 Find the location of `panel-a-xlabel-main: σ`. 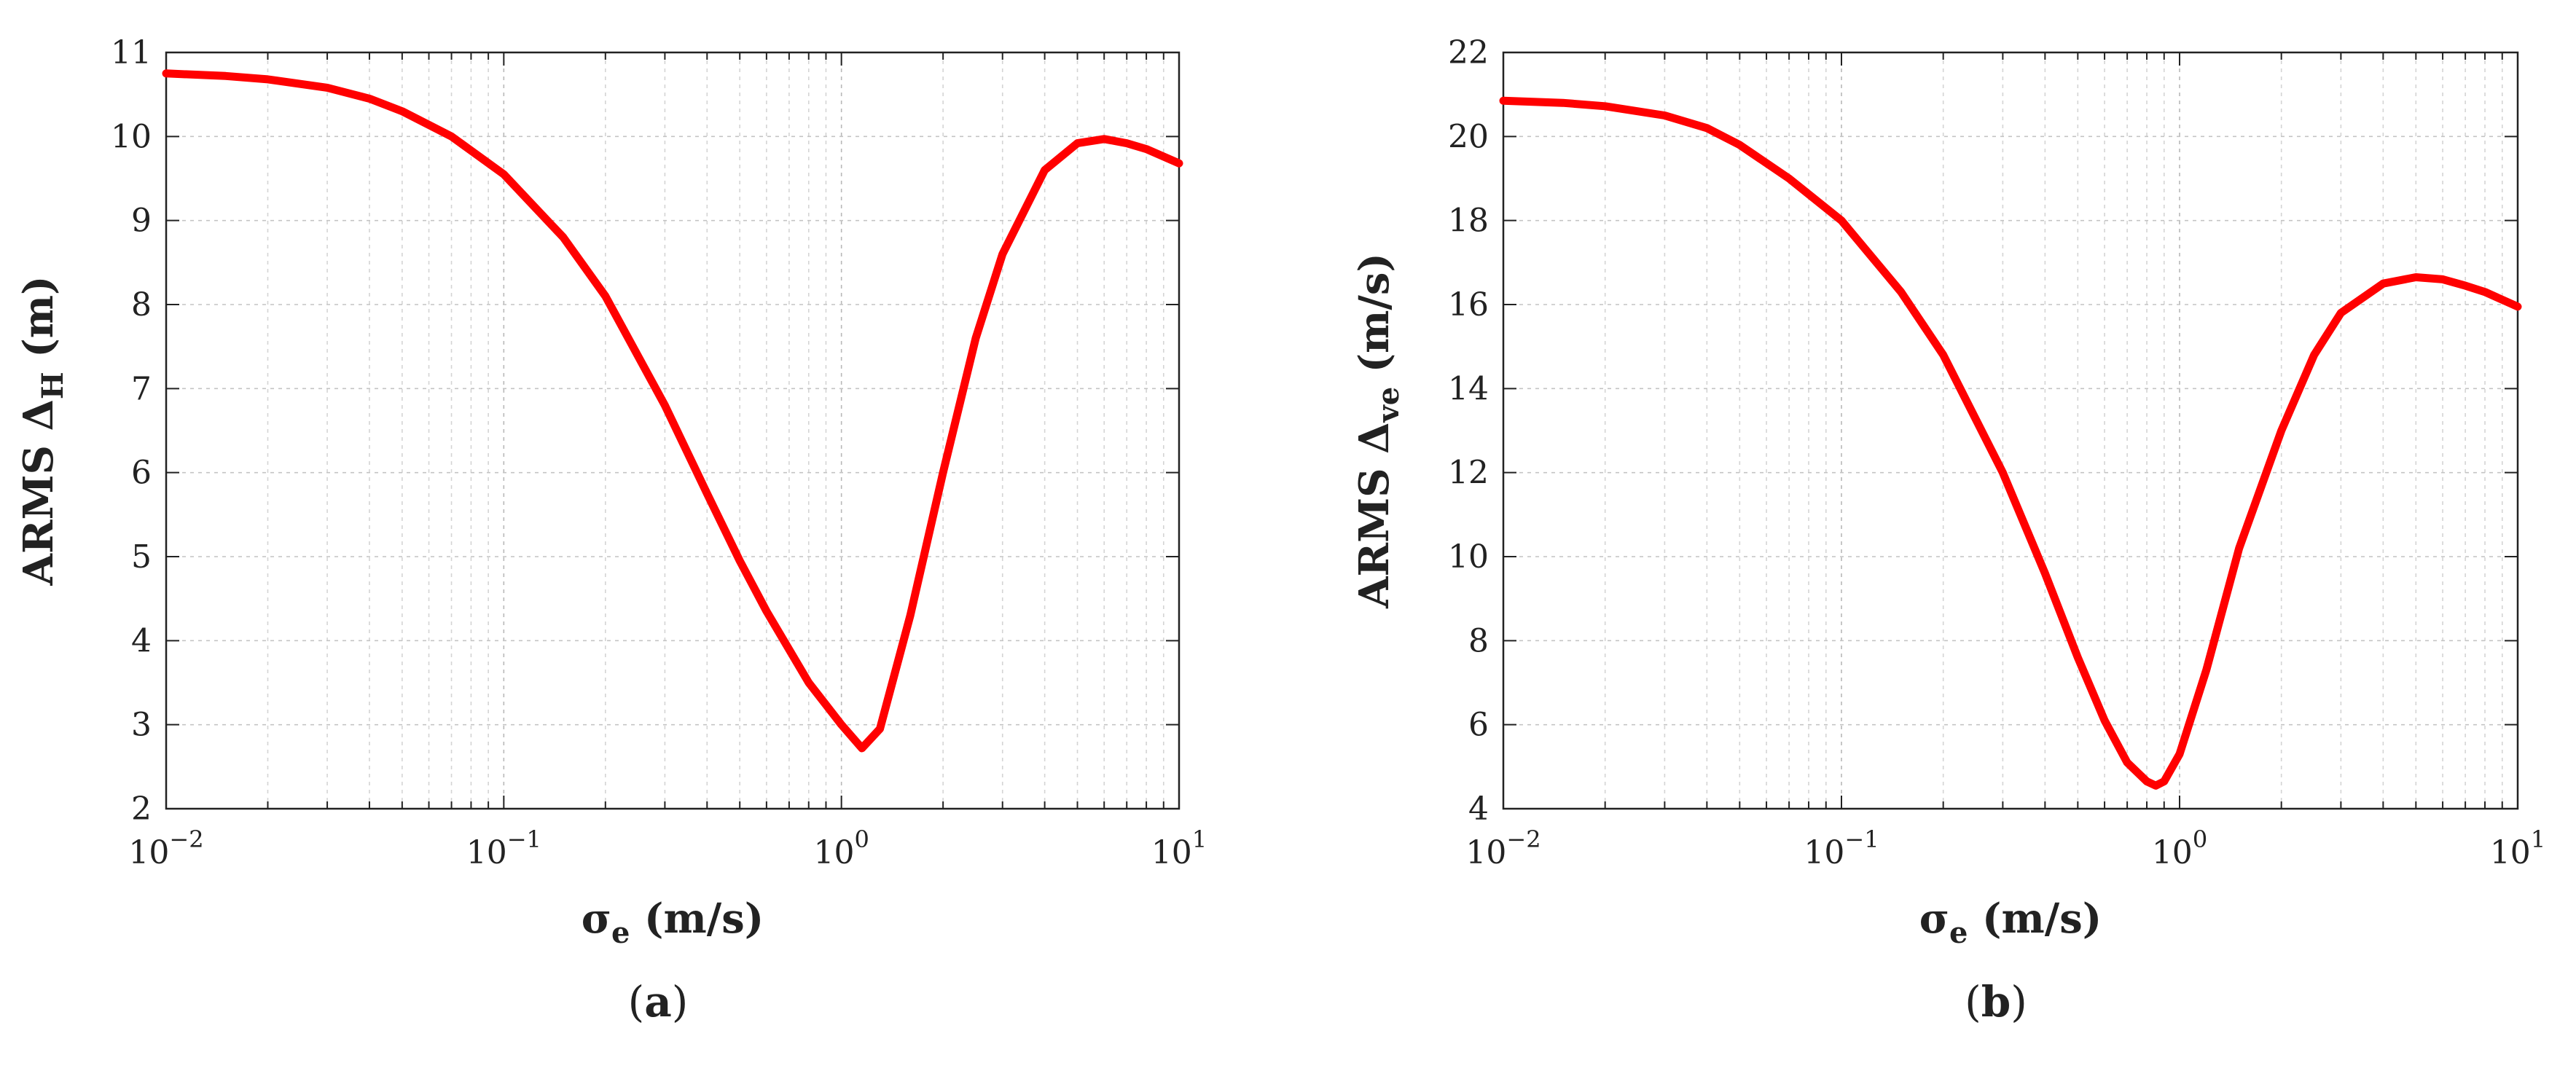

panel-a-xlabel-main: σ is located at coordinates (596, 919).